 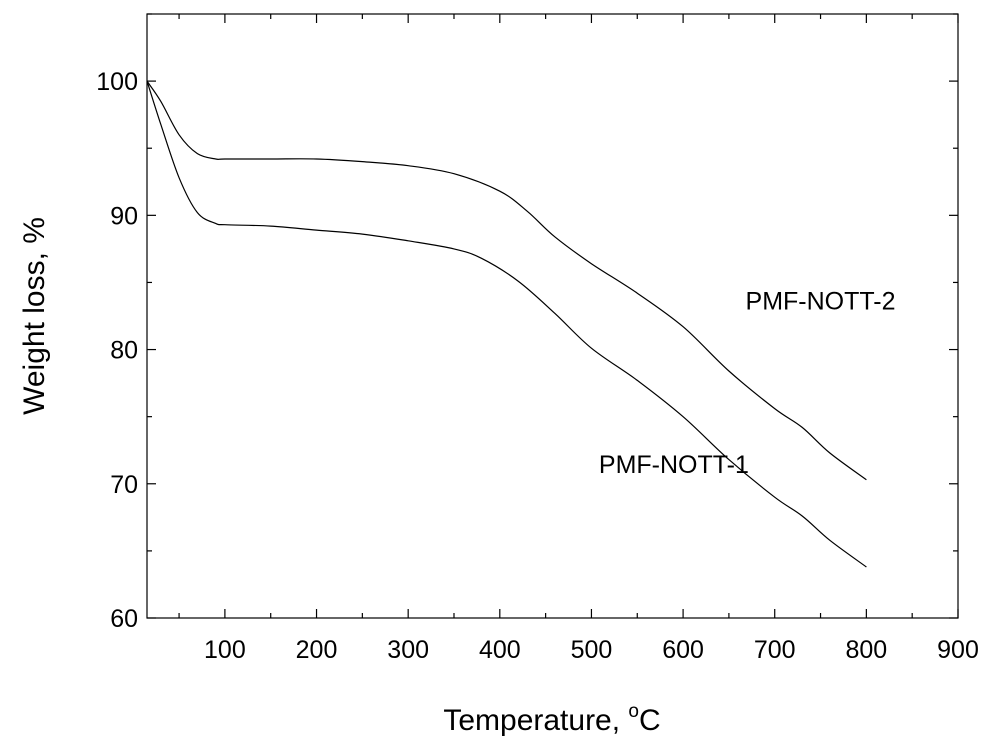 What do you see at coordinates (683, 650) in the screenshot?
I see `x-tick-label: 600` at bounding box center [683, 650].